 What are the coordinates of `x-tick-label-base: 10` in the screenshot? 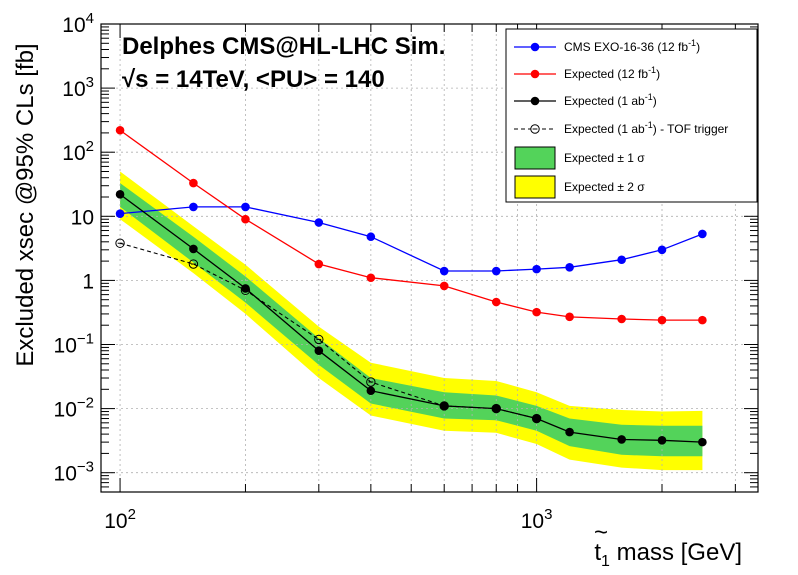 It's located at (532, 521).